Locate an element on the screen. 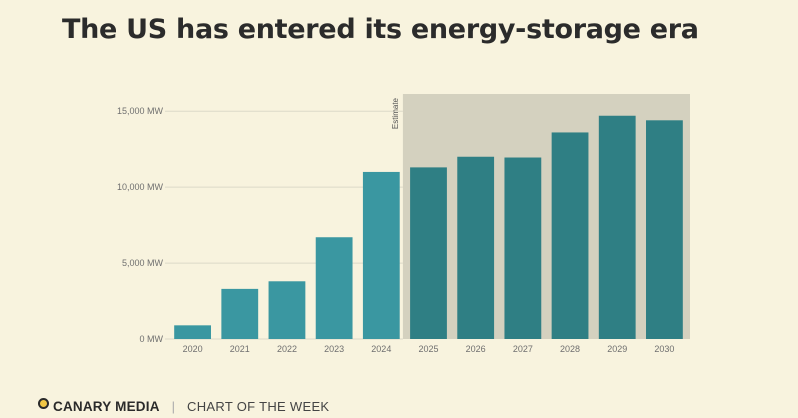 The height and width of the screenshot is (418, 798). x-tick-label: 2029 is located at coordinates (617, 349).